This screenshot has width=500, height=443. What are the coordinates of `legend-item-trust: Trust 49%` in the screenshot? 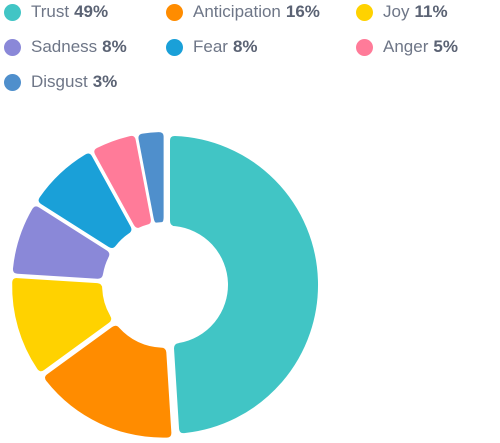 It's located at (56, 12).